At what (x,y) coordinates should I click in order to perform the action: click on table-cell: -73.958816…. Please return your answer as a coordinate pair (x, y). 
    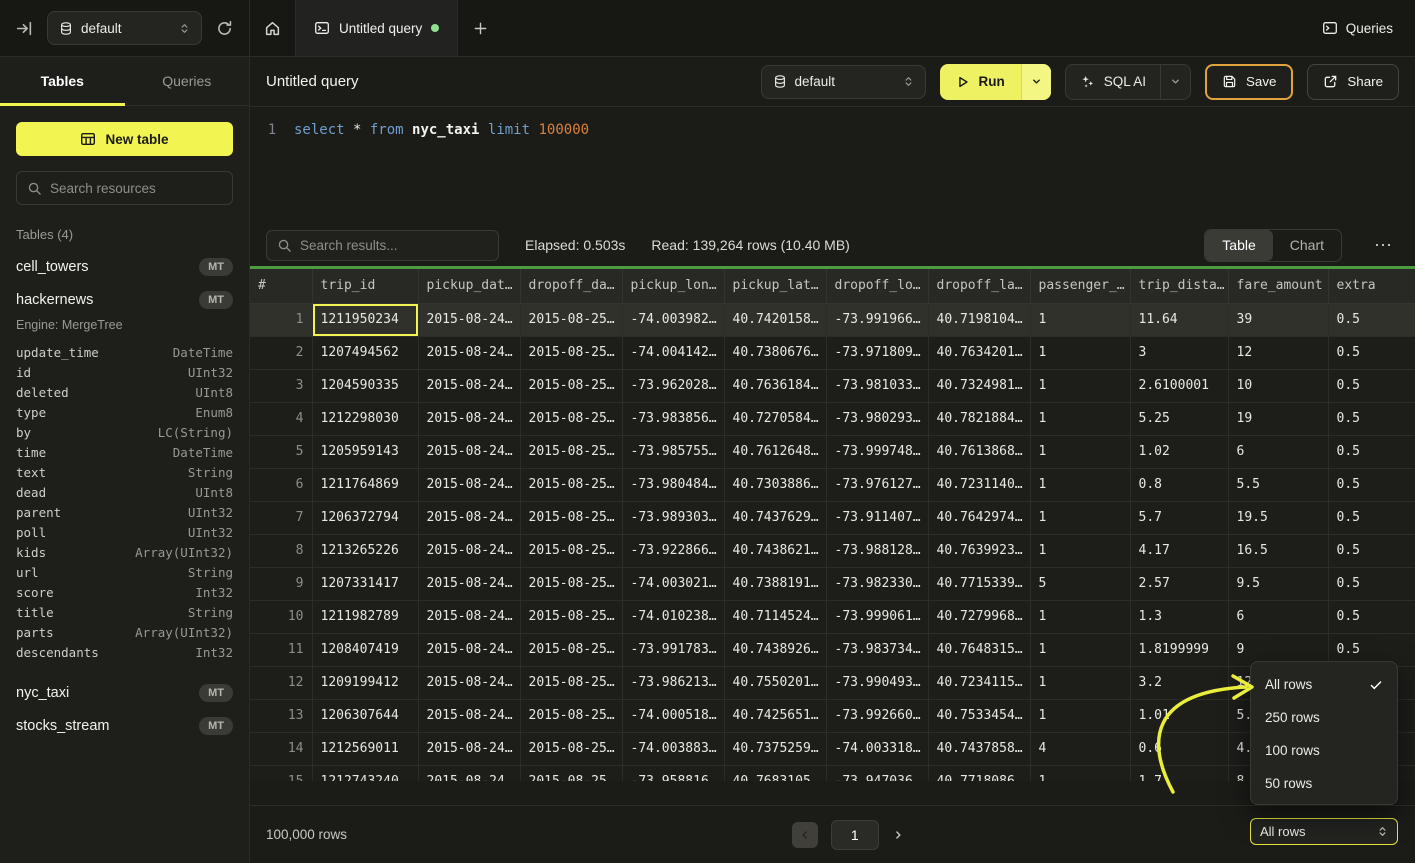
    Looking at the image, I should click on (673, 773).